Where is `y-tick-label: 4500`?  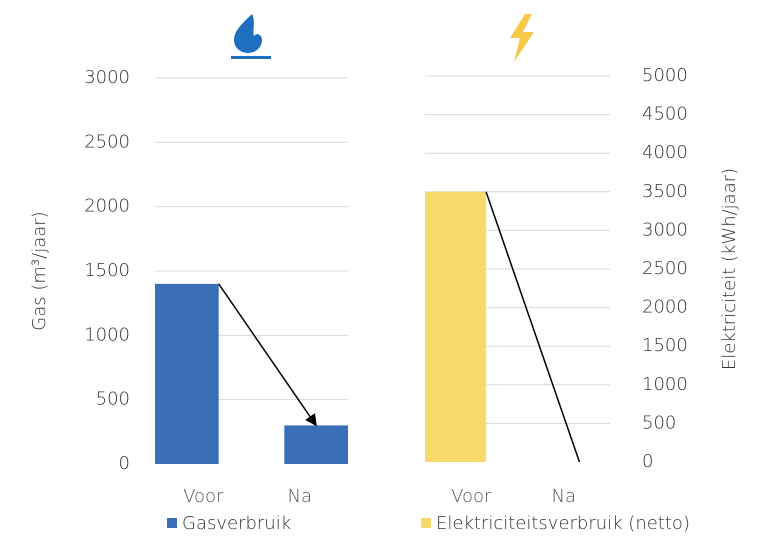 y-tick-label: 4500 is located at coordinates (665, 114).